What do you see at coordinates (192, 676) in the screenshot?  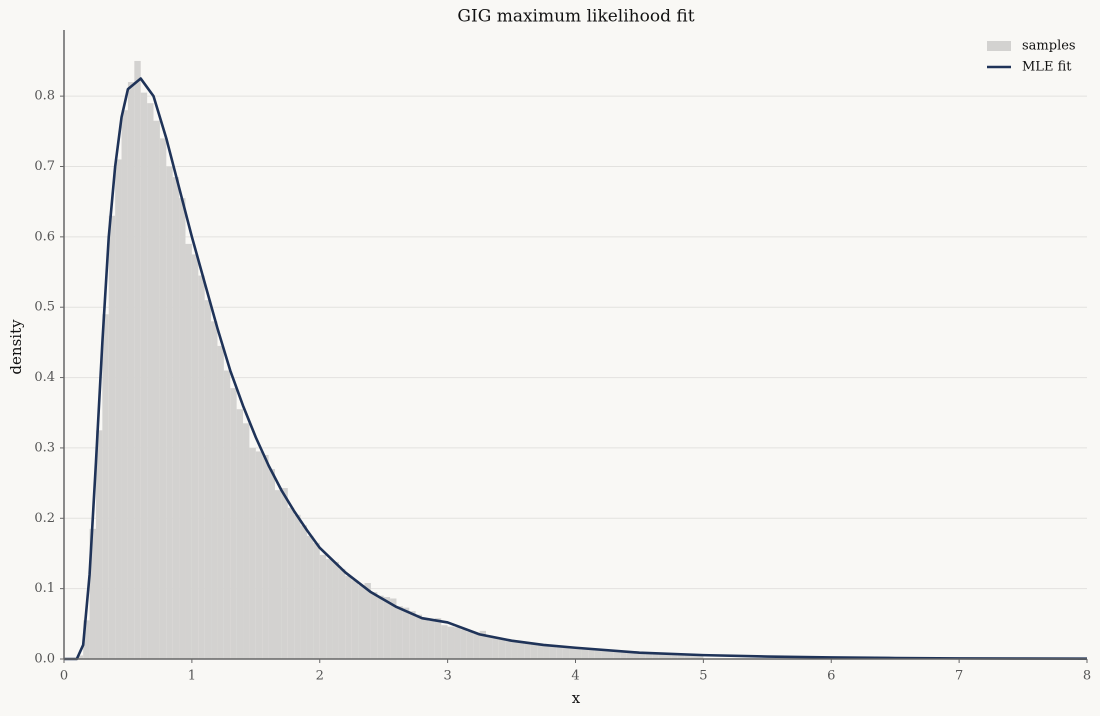 I see `x-tick-label: 1` at bounding box center [192, 676].